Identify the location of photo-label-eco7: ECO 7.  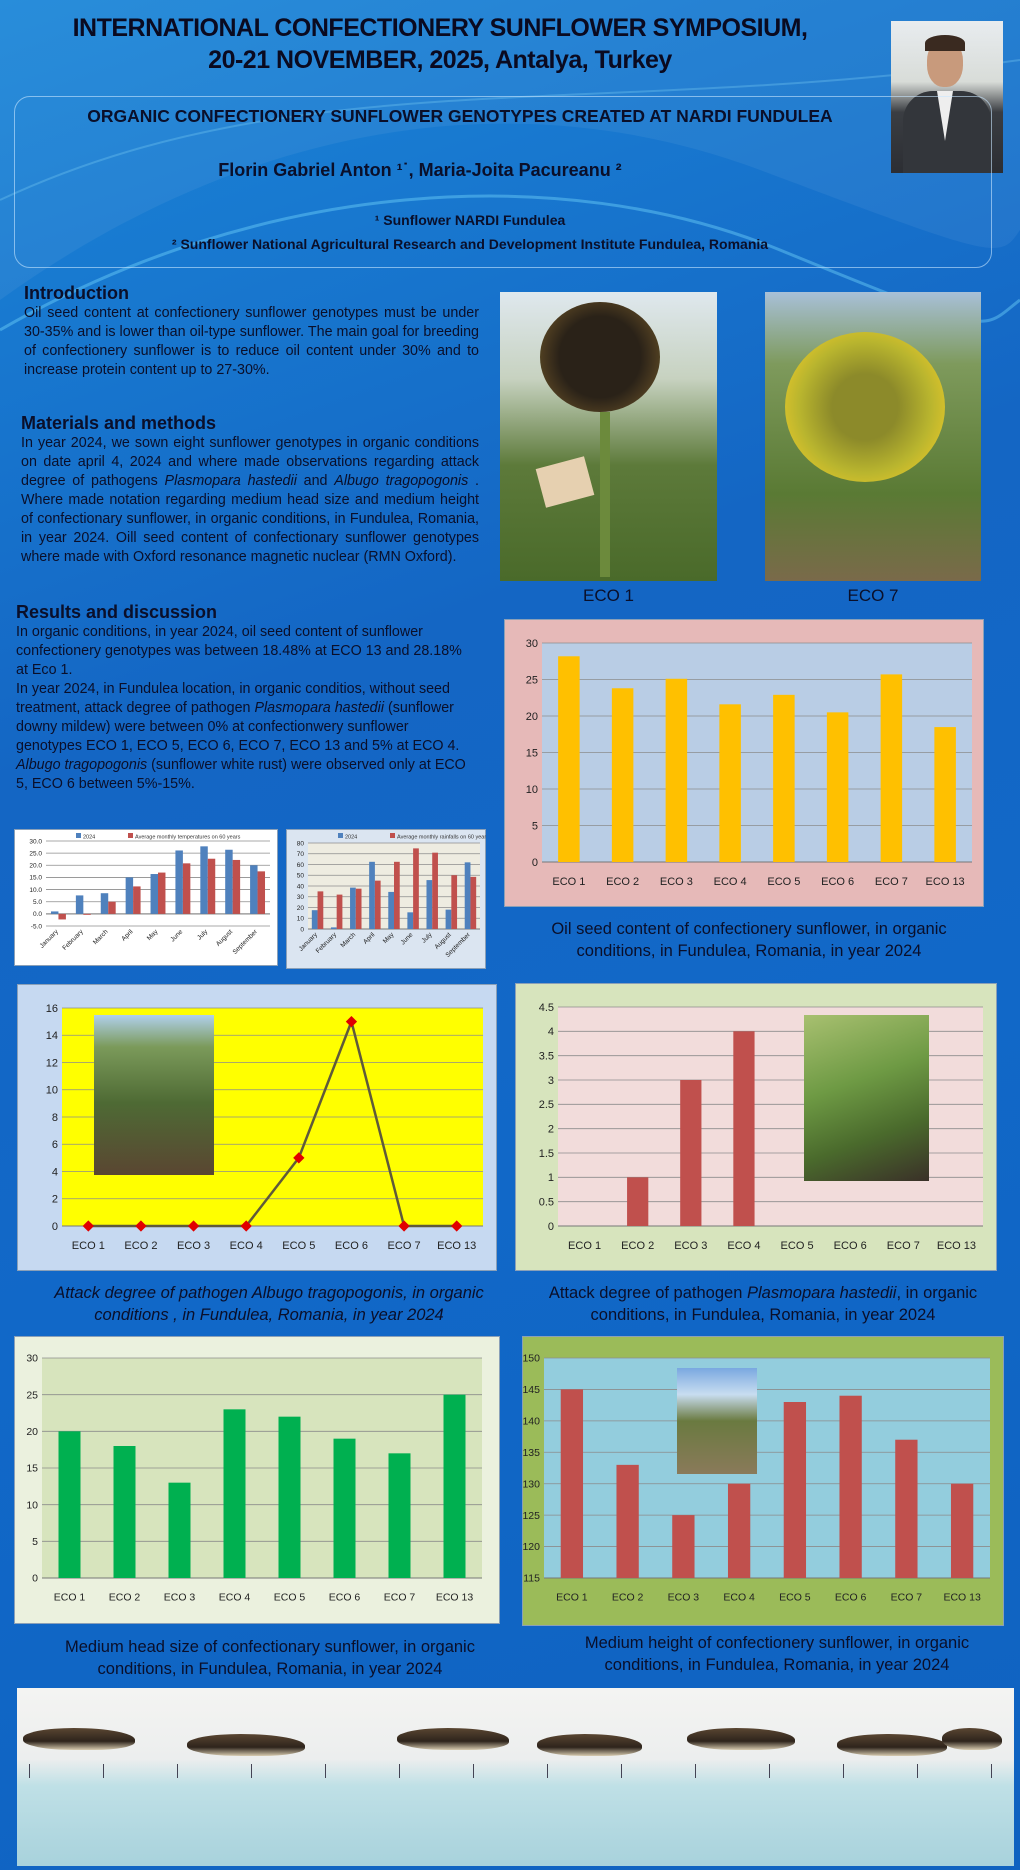
(873, 595).